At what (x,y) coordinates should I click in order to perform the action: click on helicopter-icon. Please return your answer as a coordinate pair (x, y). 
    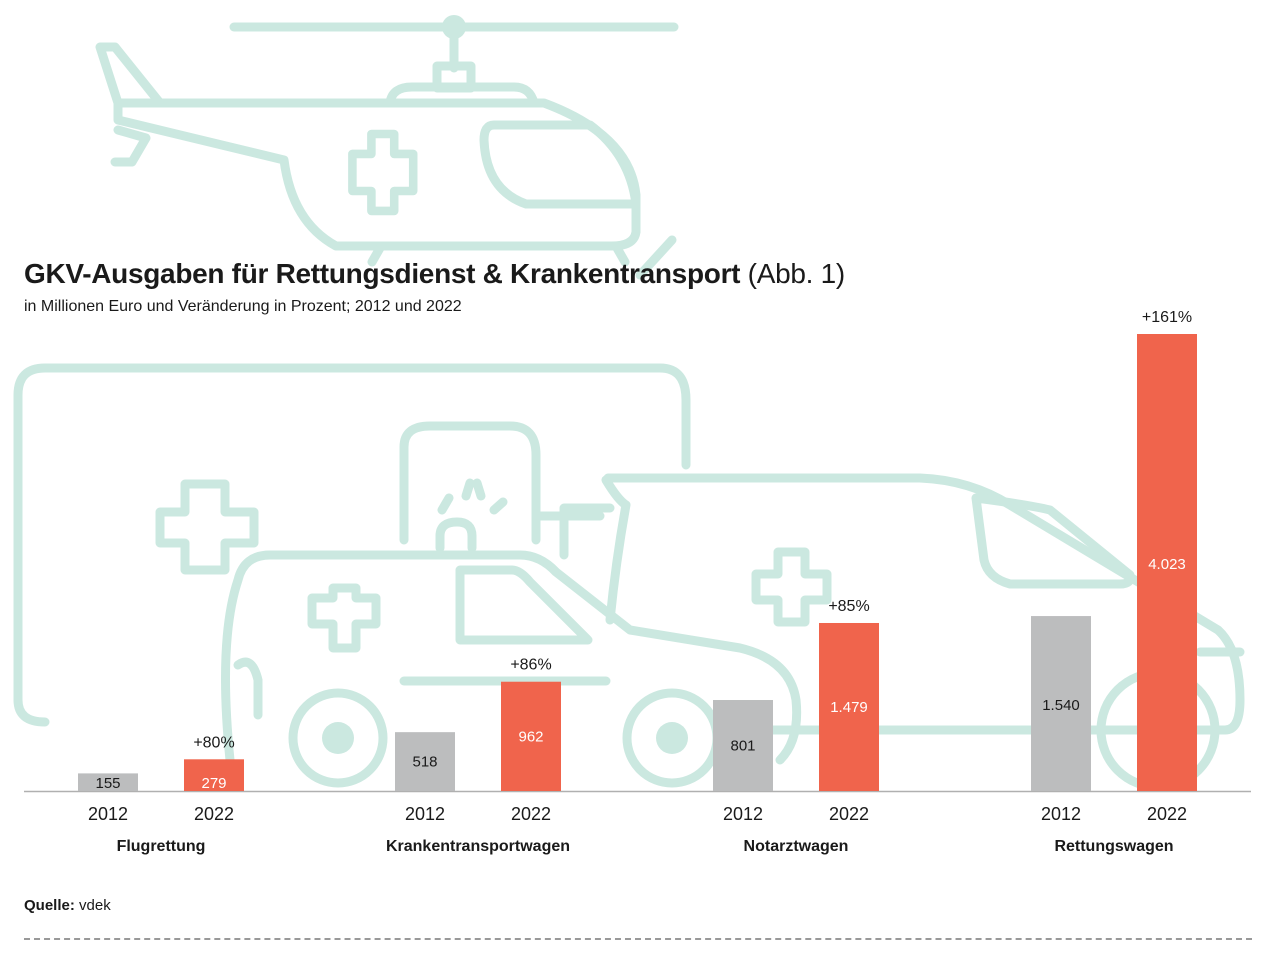
    Looking at the image, I should click on (387, 147).